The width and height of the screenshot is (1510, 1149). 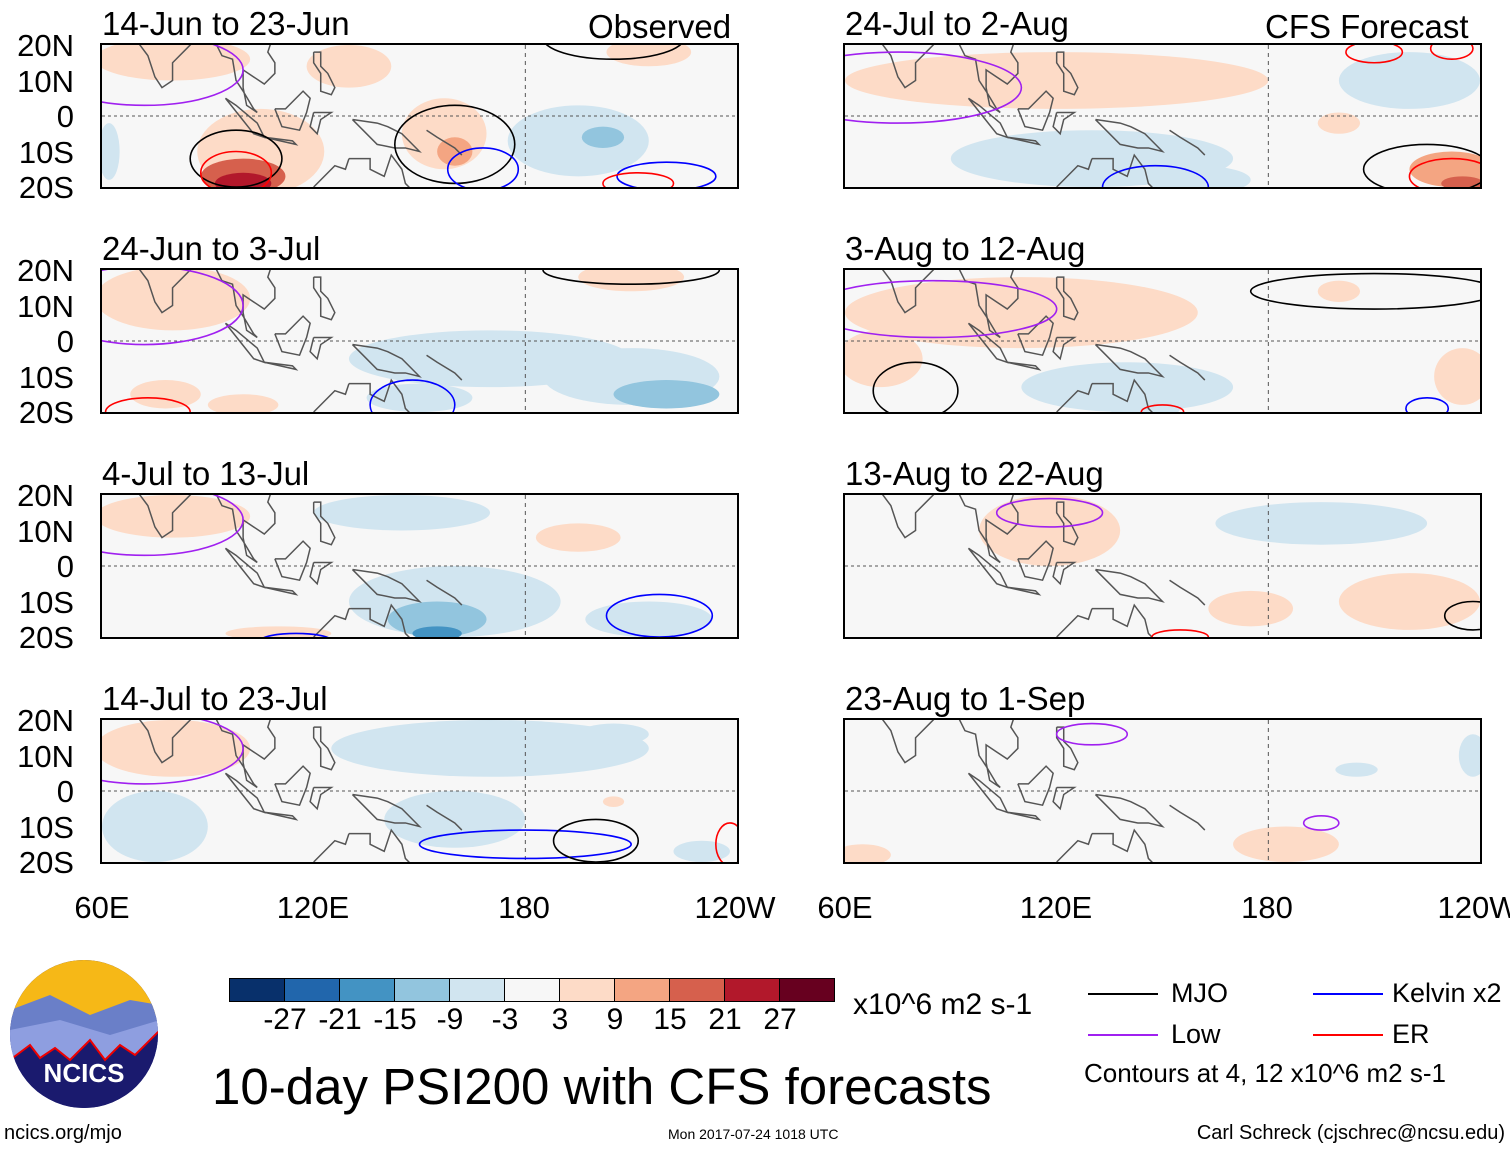 I want to click on legend-line-kelvin, so click(x=1348, y=994).